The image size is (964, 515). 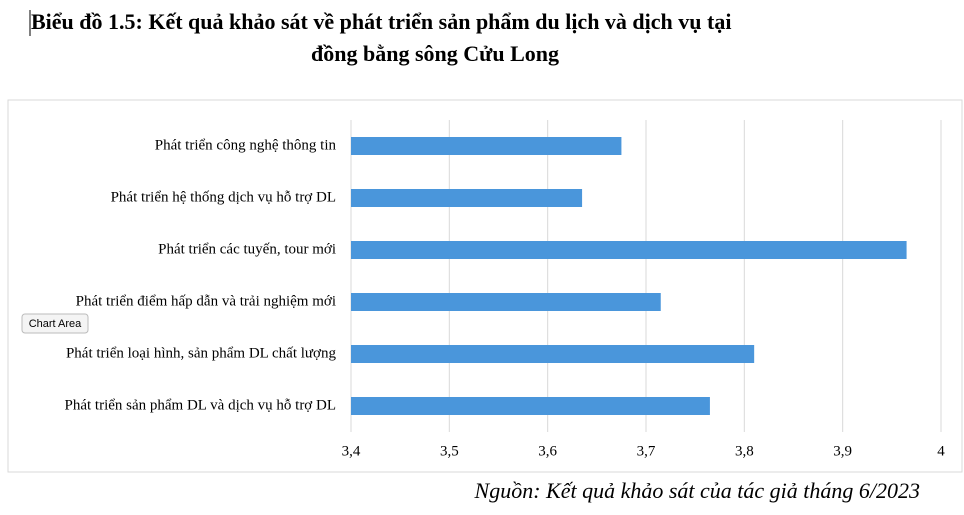 I want to click on x-tick-label: 4, so click(x=941, y=451).